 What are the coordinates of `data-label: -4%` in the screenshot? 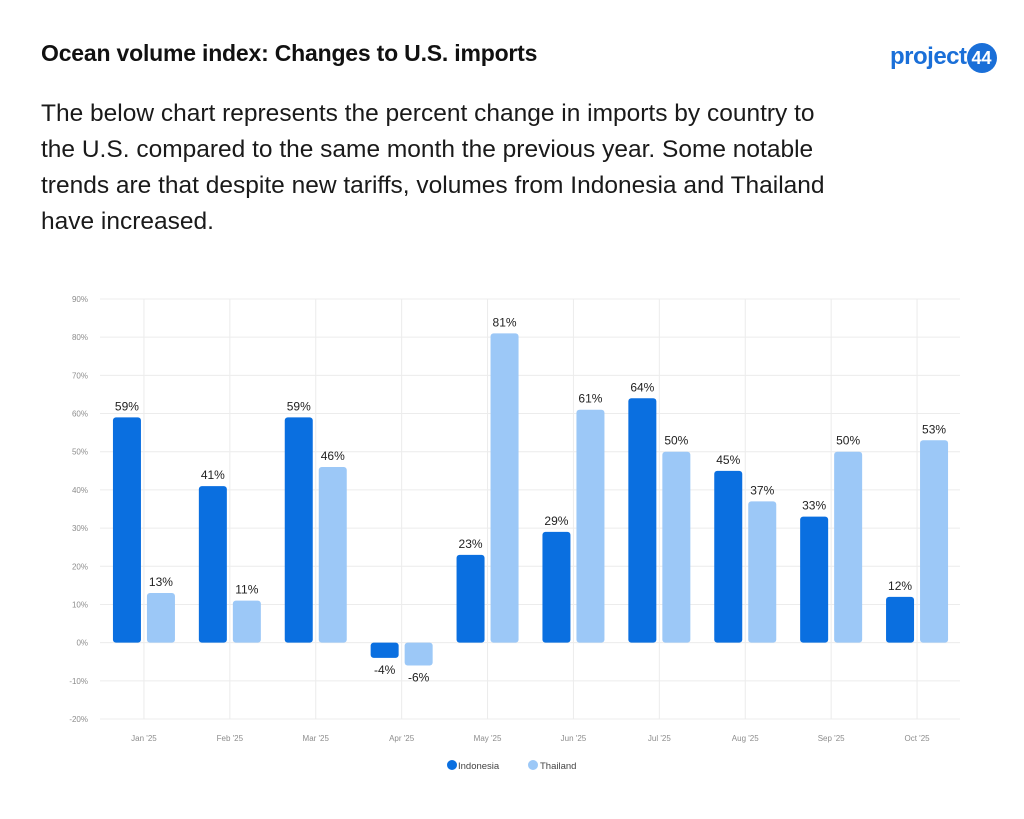 It's located at (385, 670).